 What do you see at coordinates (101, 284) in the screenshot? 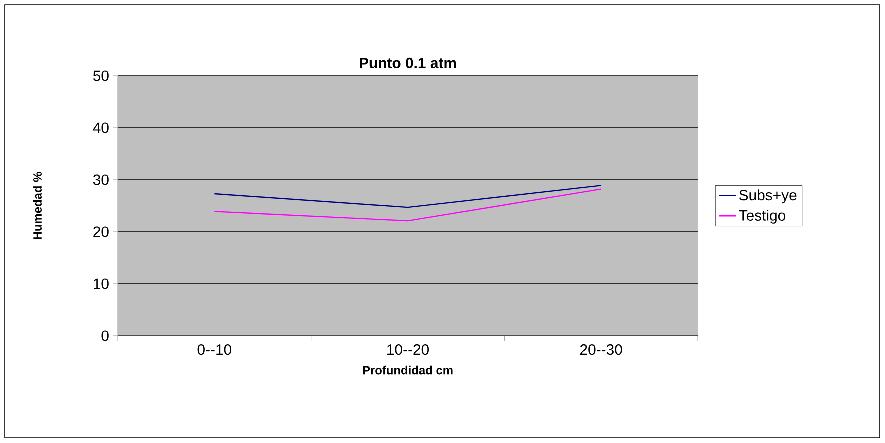
I see `y-tick-label: 10` at bounding box center [101, 284].